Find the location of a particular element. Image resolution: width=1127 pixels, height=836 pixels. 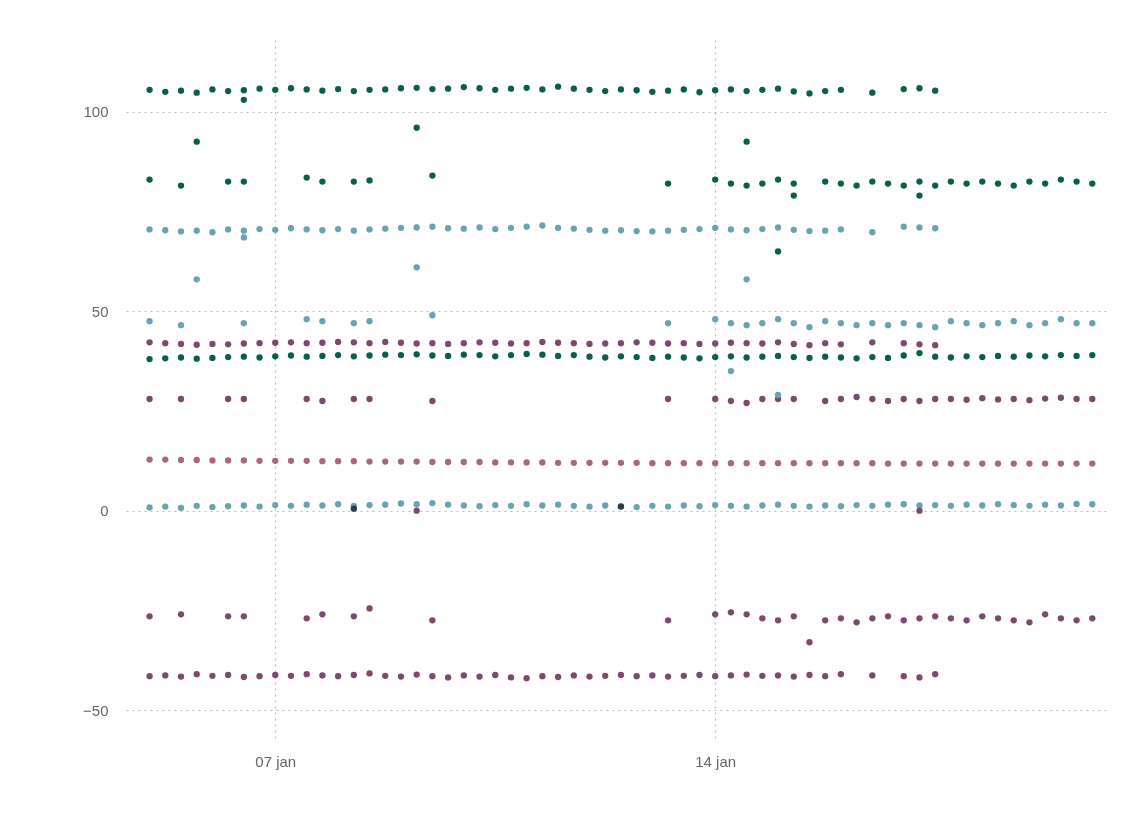

x-tick-label: 07 jan is located at coordinates (276, 761).